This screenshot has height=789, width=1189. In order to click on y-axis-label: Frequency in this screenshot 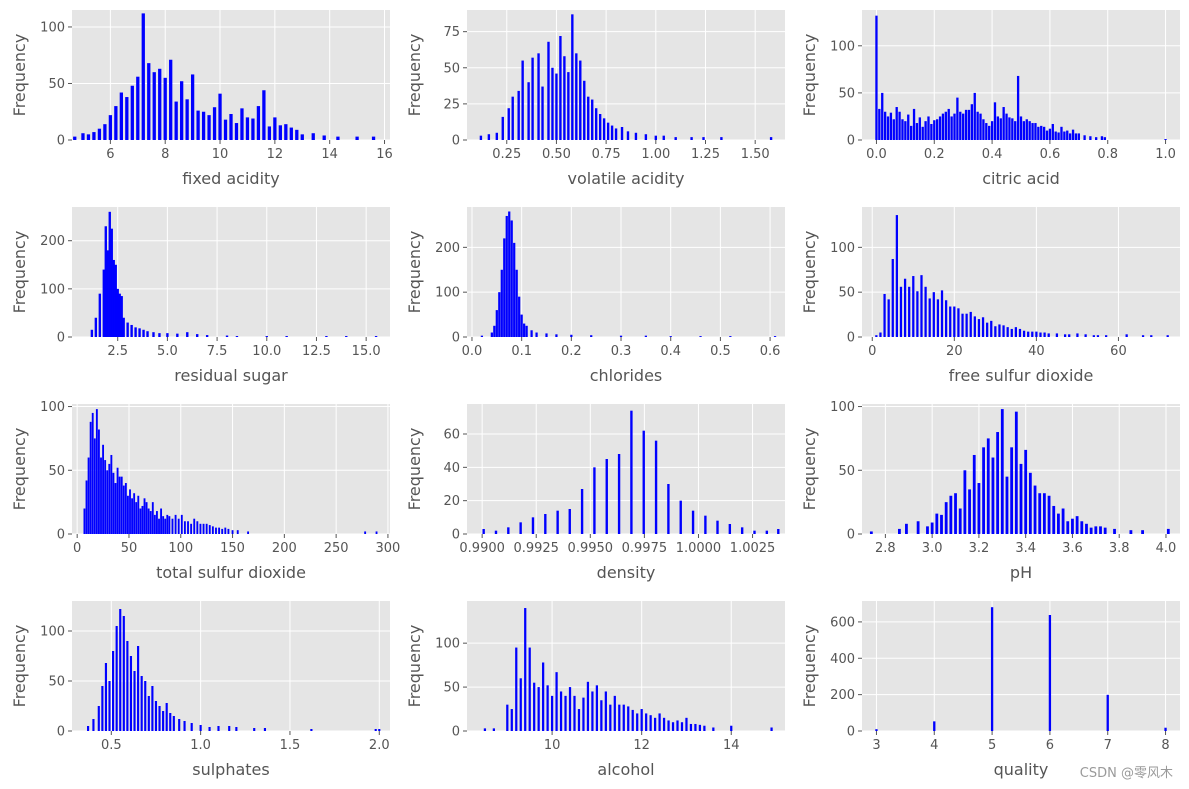, I will do `click(809, 469)`.